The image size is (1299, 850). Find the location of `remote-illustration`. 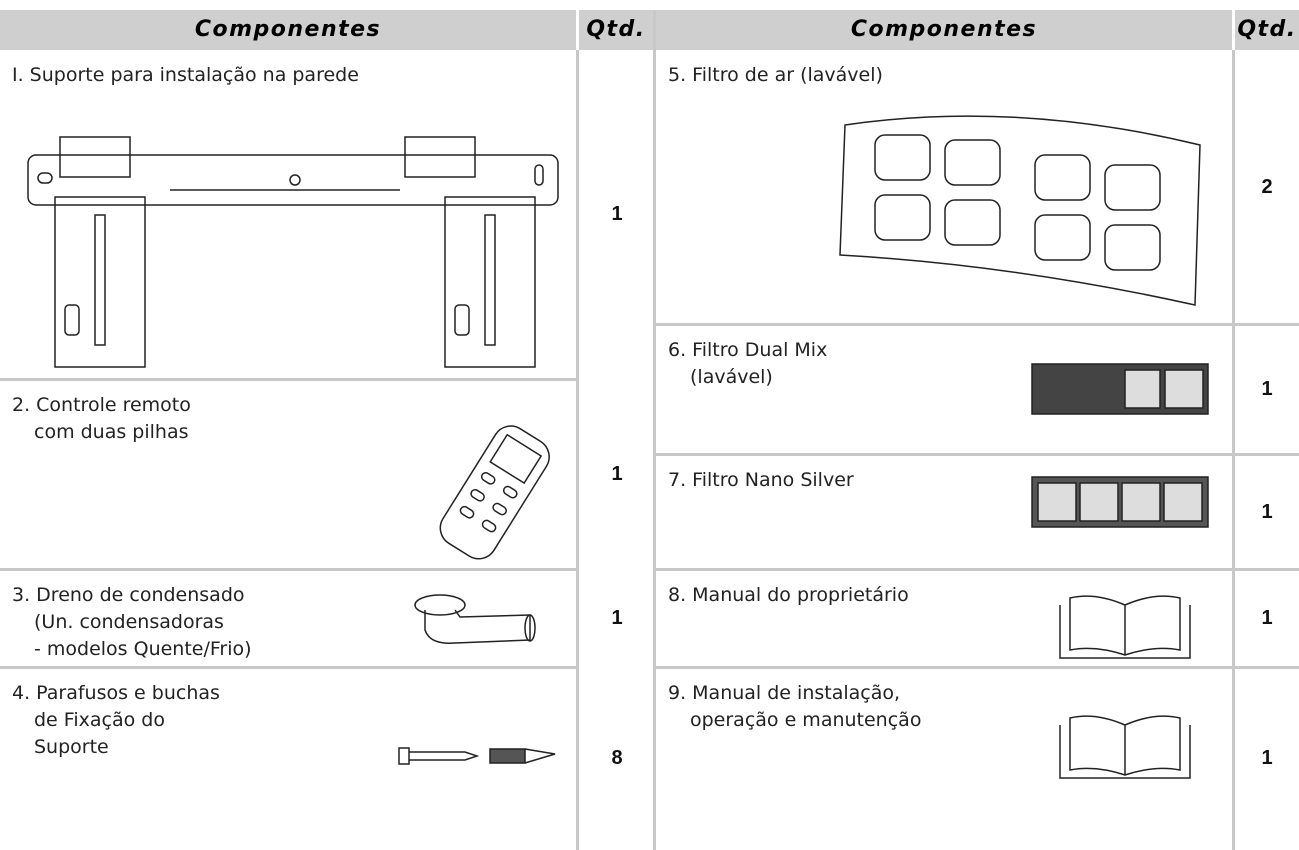

remote-illustration is located at coordinates (494, 492).